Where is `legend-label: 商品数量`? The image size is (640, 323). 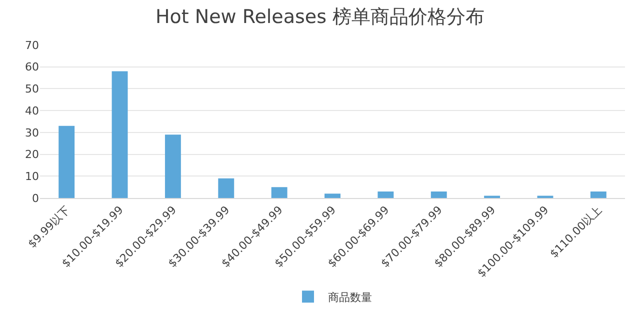
legend-label: 商品数量 is located at coordinates (350, 297).